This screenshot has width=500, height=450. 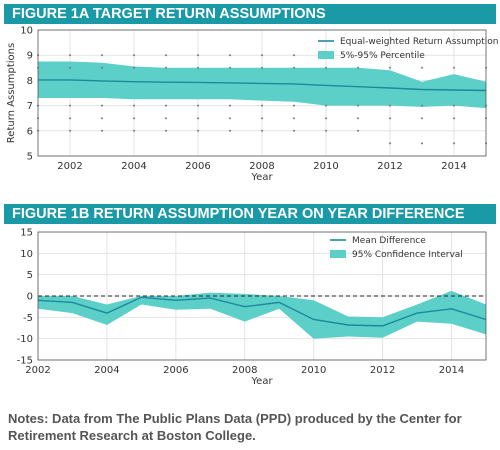 What do you see at coordinates (30, 56) in the screenshot?
I see `y-tick-label: 9` at bounding box center [30, 56].